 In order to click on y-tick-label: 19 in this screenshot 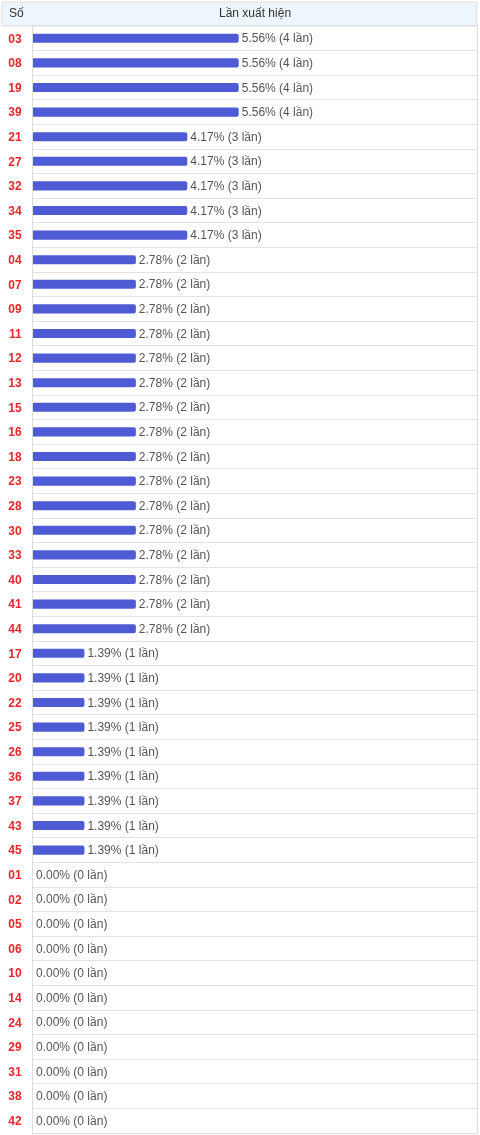, I will do `click(15, 87)`.